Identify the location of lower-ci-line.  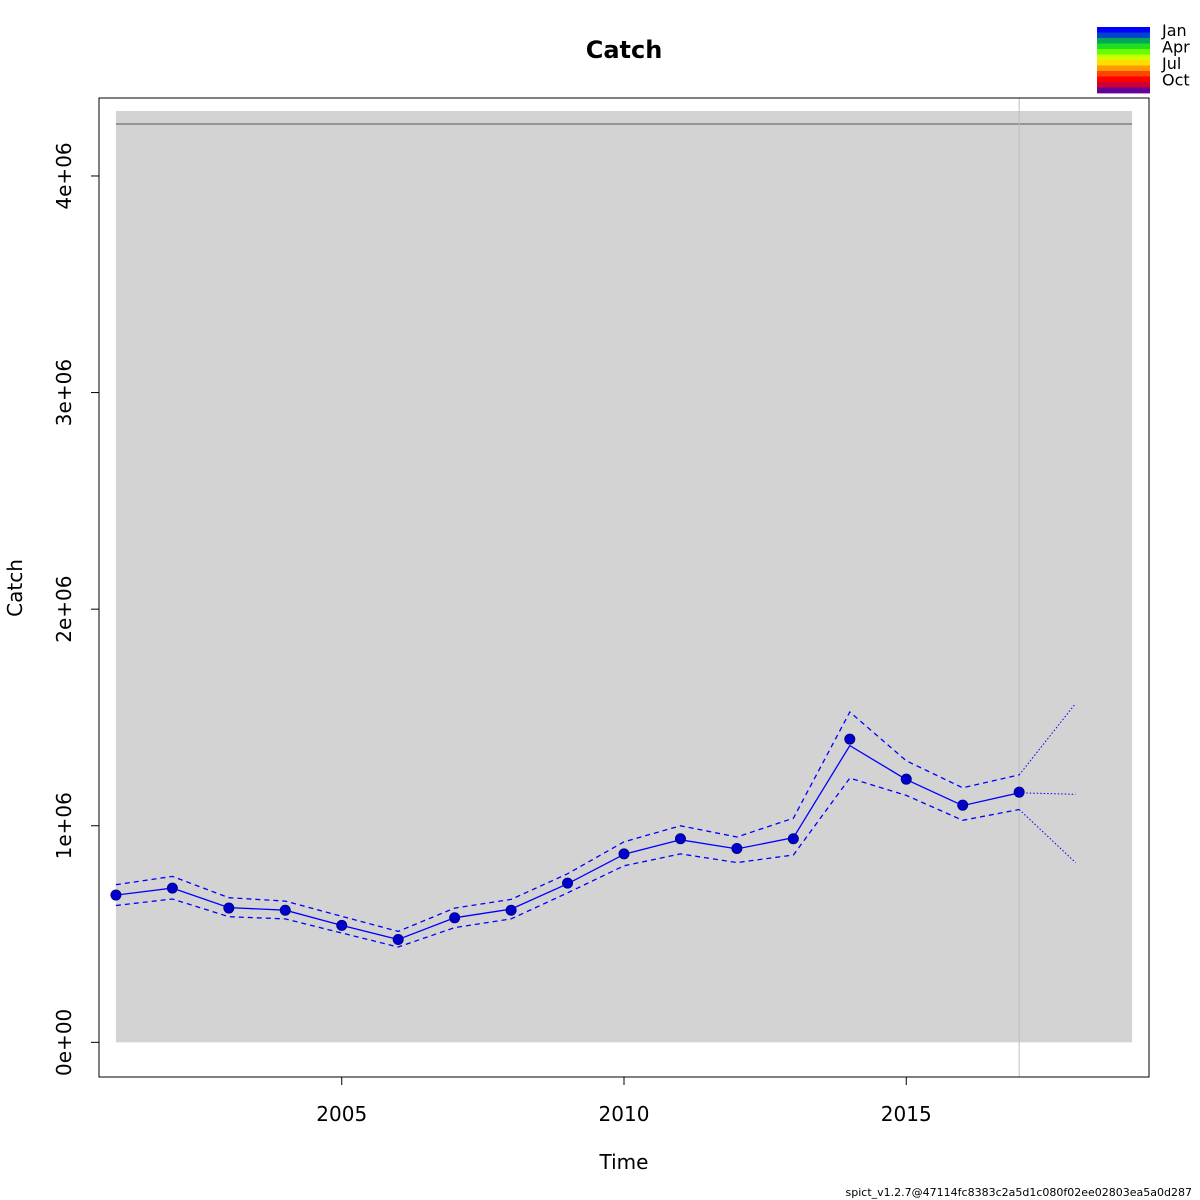
(567, 862).